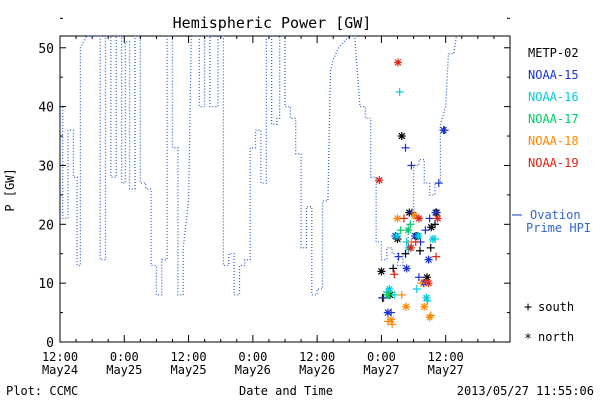  Describe the element at coordinates (553, 97) in the screenshot. I see `legend-entry-noaa-16: NOAA-16` at that location.